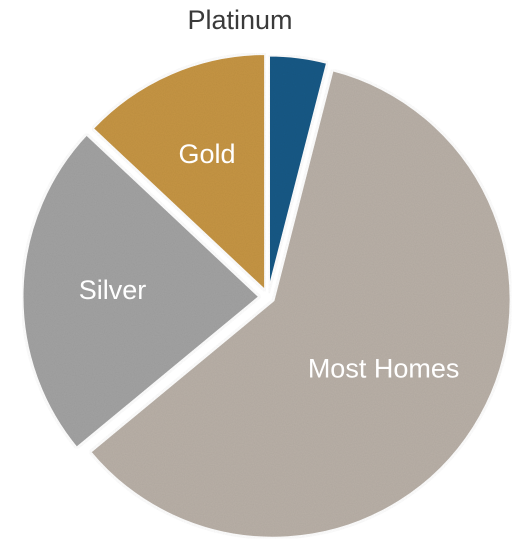 The width and height of the screenshot is (524, 548). What do you see at coordinates (384, 368) in the screenshot?
I see `label-most-homes: Most Homes` at bounding box center [384, 368].